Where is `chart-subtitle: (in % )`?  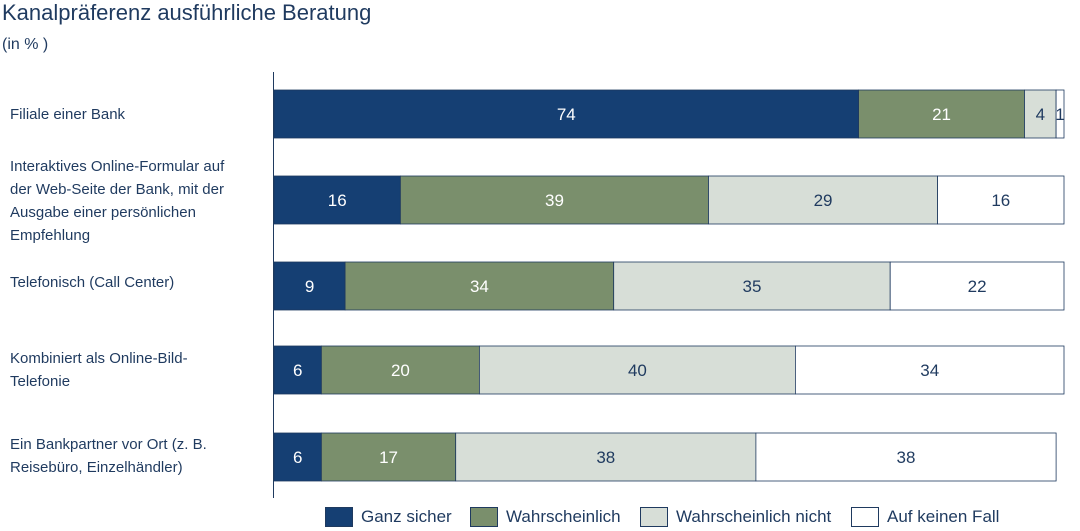 chart-subtitle: (in % ) is located at coordinates (25, 44).